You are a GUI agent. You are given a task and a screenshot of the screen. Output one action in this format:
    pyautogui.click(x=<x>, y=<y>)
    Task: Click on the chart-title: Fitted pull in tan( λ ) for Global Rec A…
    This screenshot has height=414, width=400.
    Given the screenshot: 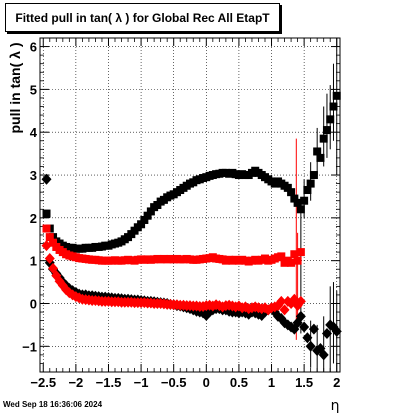 What is the action you would take?
    pyautogui.click(x=142, y=17)
    